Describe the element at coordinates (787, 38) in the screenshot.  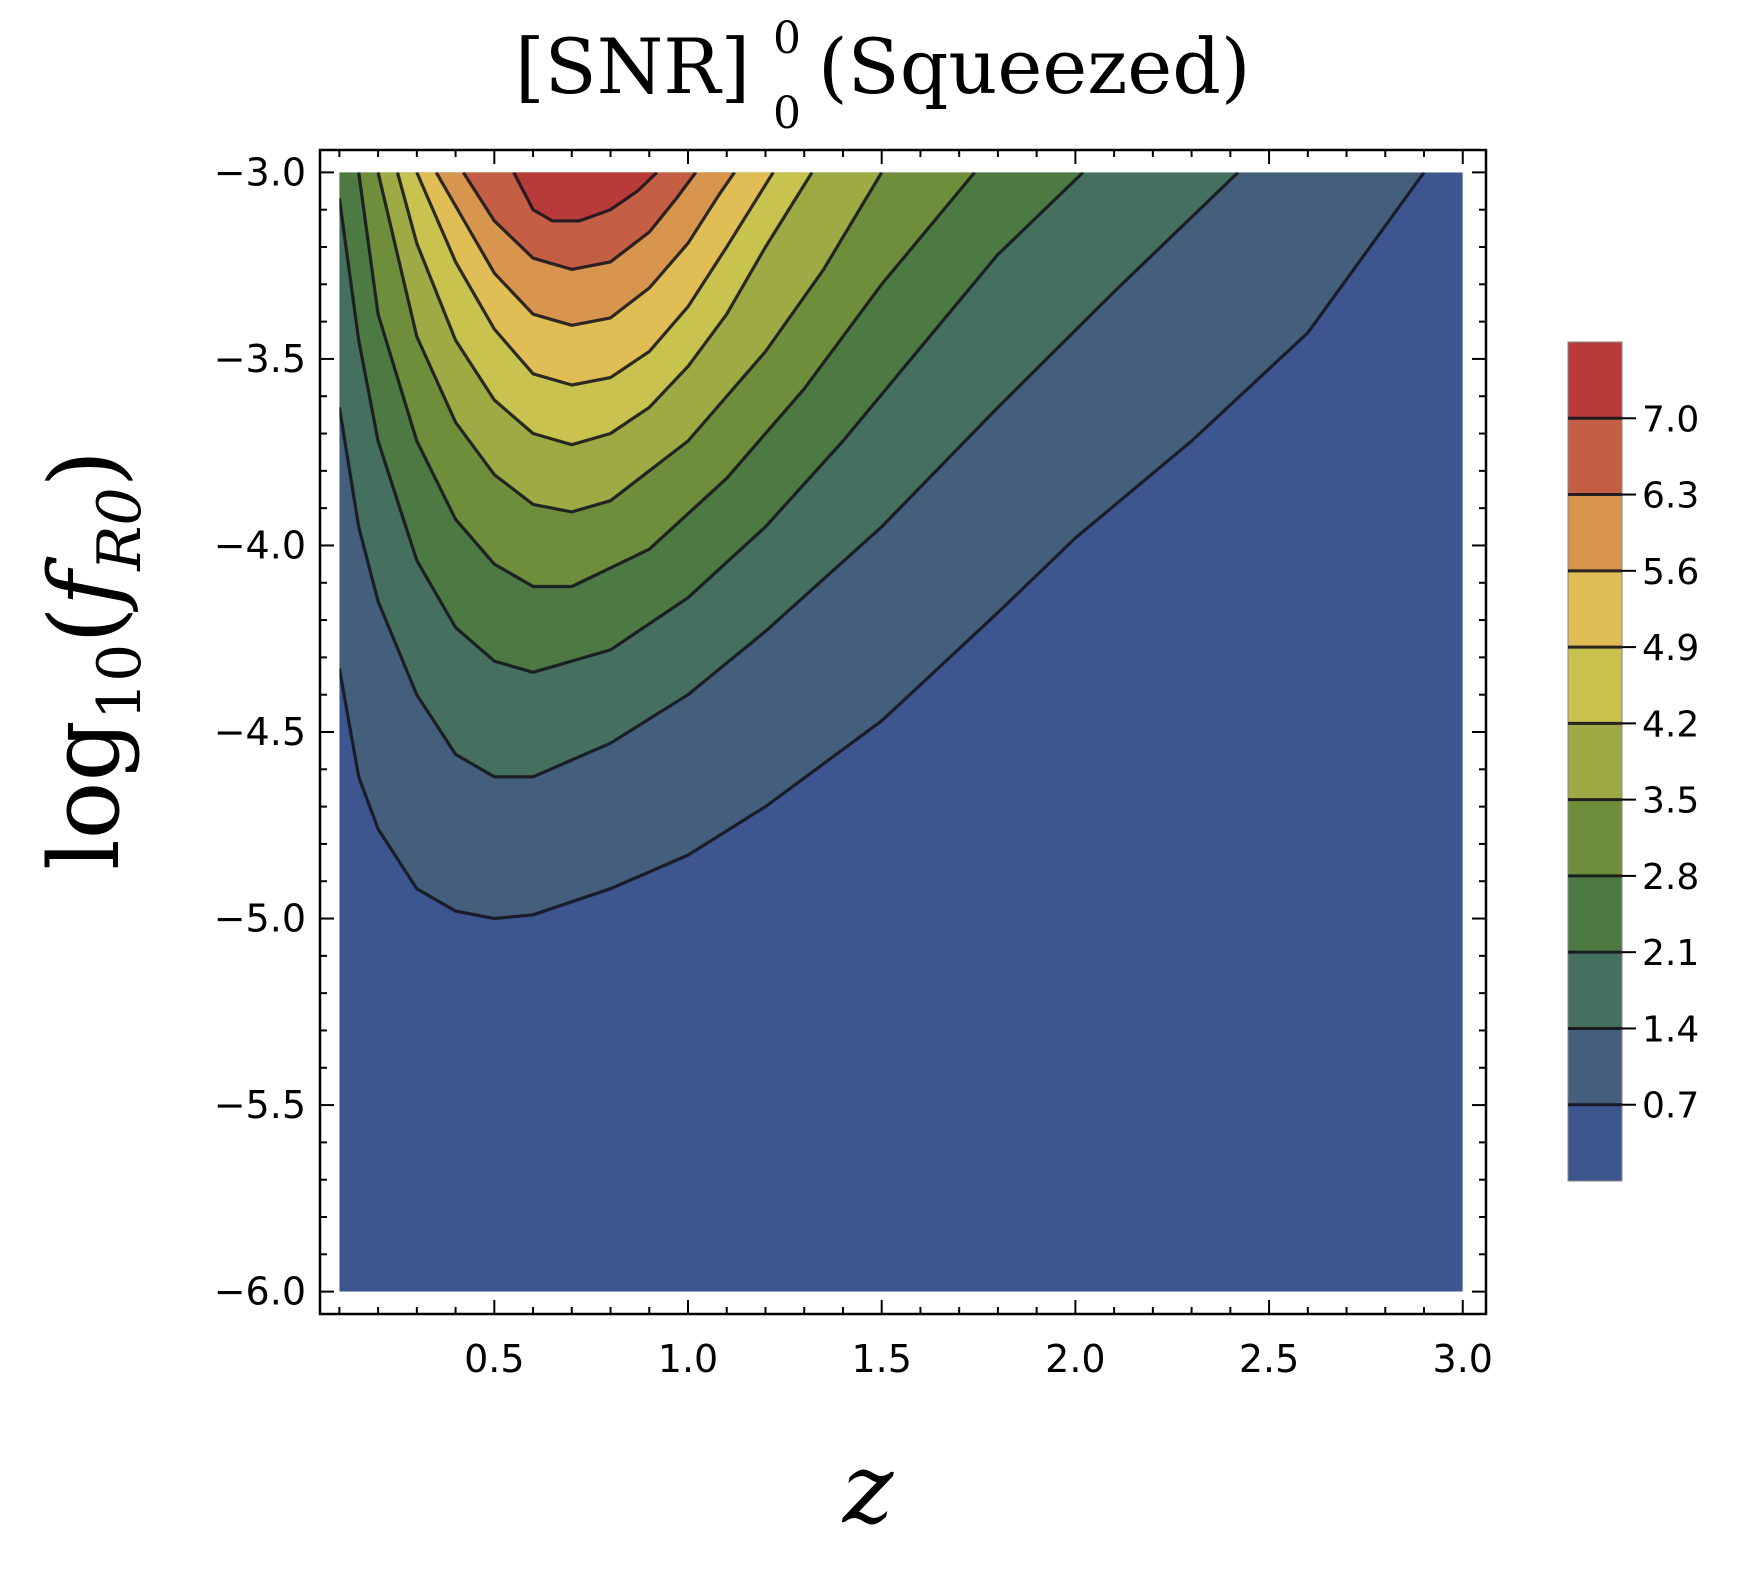
I see `title-superscript: 0` at that location.